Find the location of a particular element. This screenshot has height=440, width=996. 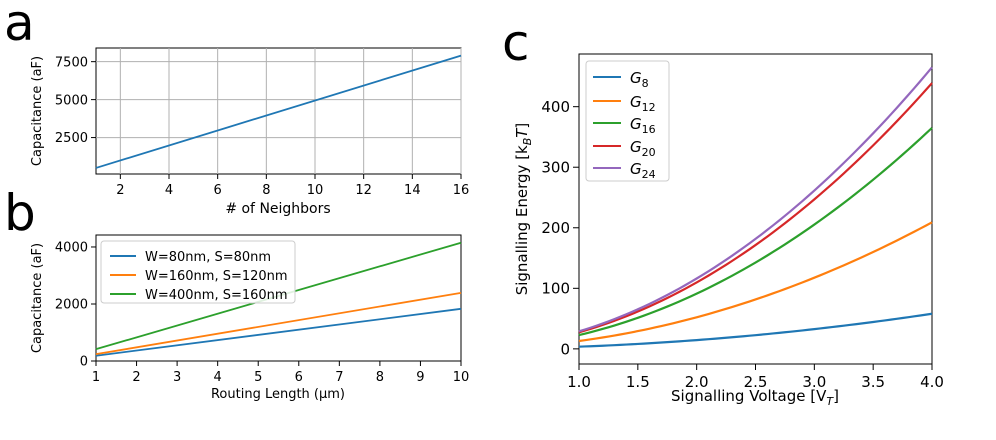

x-tick-label-b-3: 4 is located at coordinates (218, 377).